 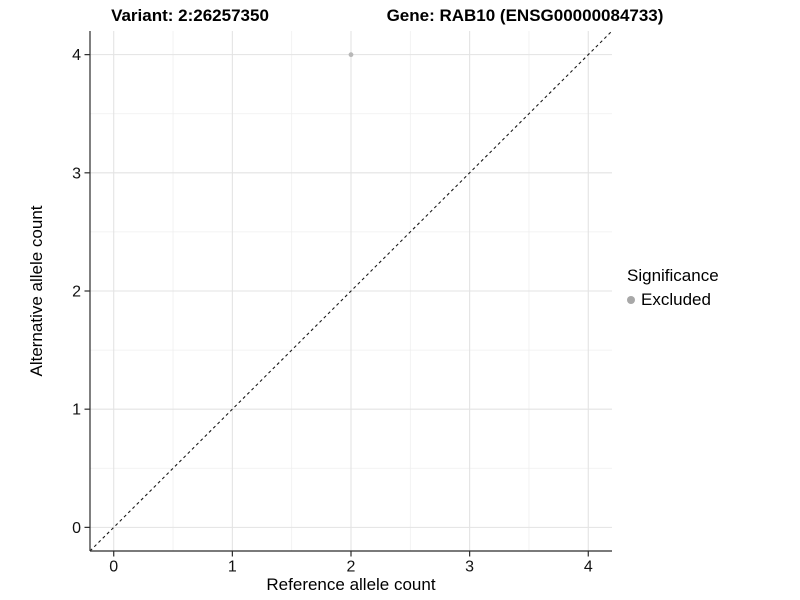 I want to click on x-tick-label: 4, so click(x=588, y=567).